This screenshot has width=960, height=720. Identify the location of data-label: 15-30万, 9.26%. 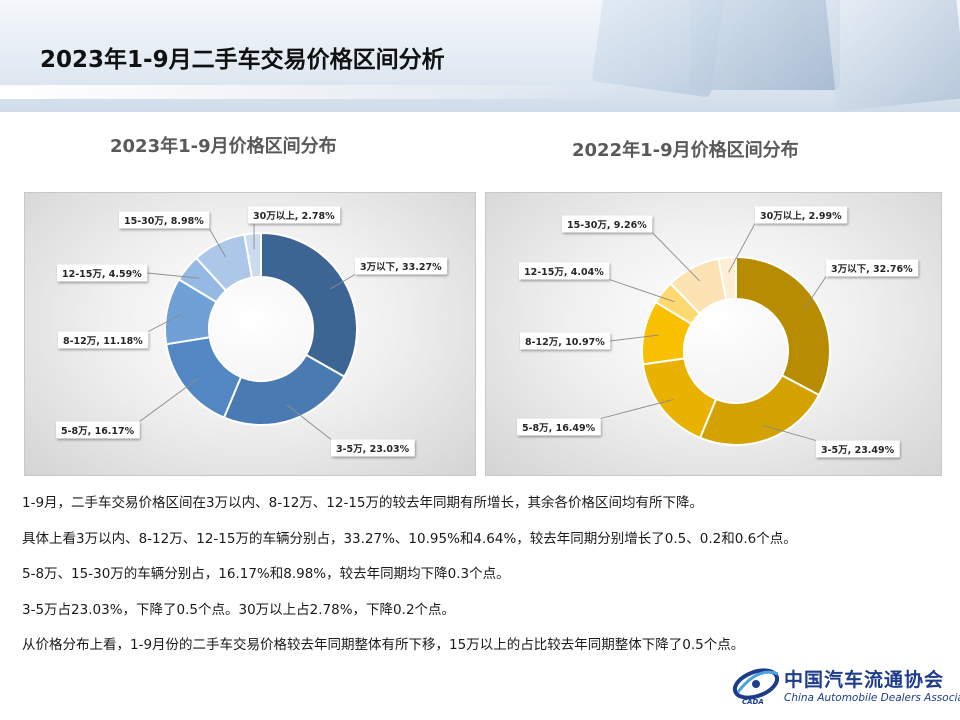
(607, 225).